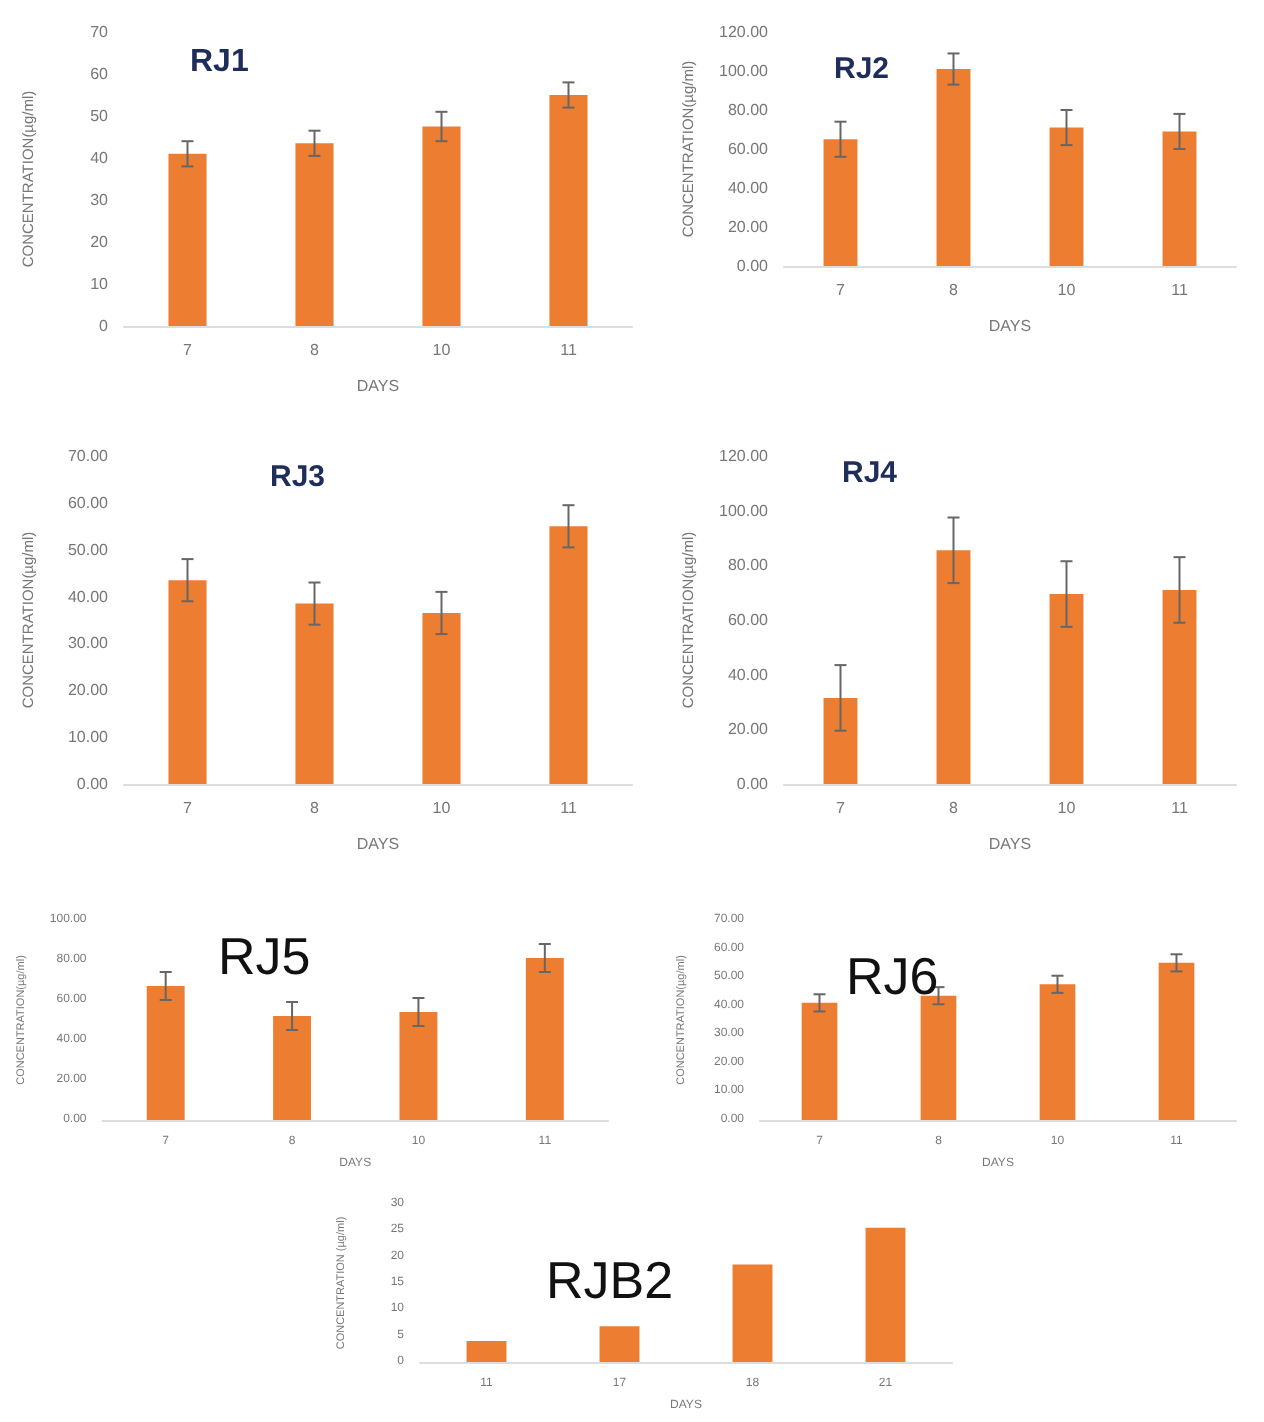  Describe the element at coordinates (100, 158) in the screenshot. I see `y-tick-label: 40` at that location.